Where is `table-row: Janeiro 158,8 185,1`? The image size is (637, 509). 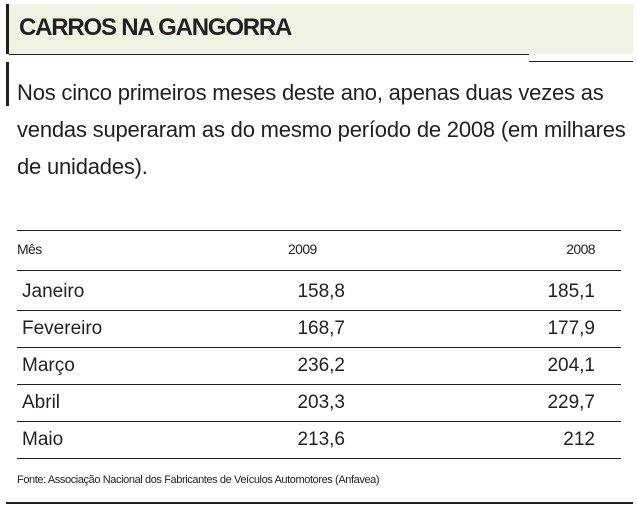 table-row: Janeiro 158,8 185,1 is located at coordinates (319, 292).